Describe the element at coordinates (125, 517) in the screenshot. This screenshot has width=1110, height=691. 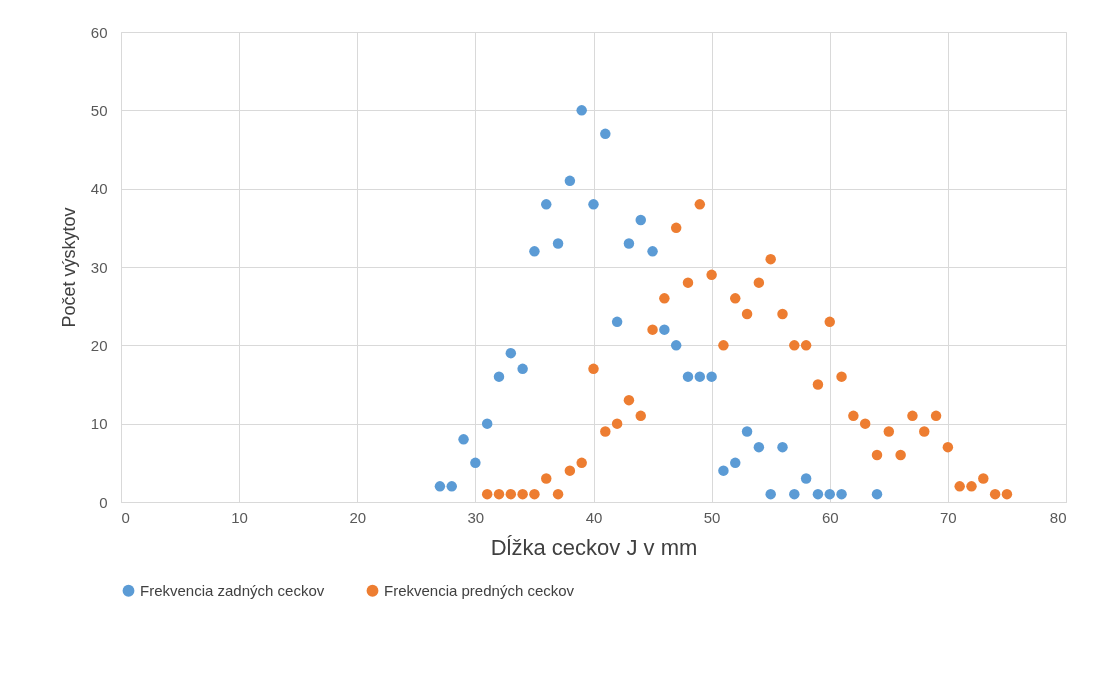
I see `x-tick-label: 0` at that location.